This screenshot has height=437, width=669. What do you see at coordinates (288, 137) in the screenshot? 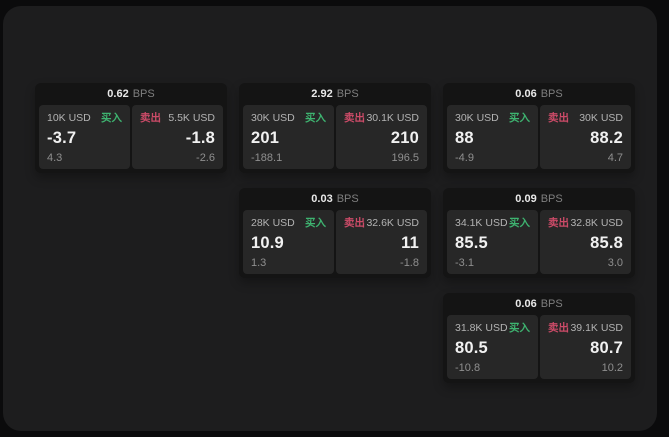
I see `buy-tile: 30K USD 买入 201 -188.1` at bounding box center [288, 137].